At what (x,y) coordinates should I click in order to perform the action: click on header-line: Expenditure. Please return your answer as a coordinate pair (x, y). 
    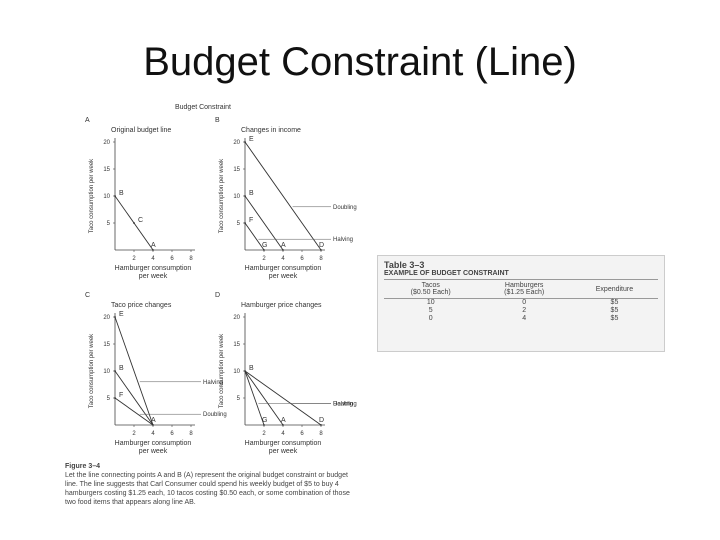
    Looking at the image, I should click on (614, 289).